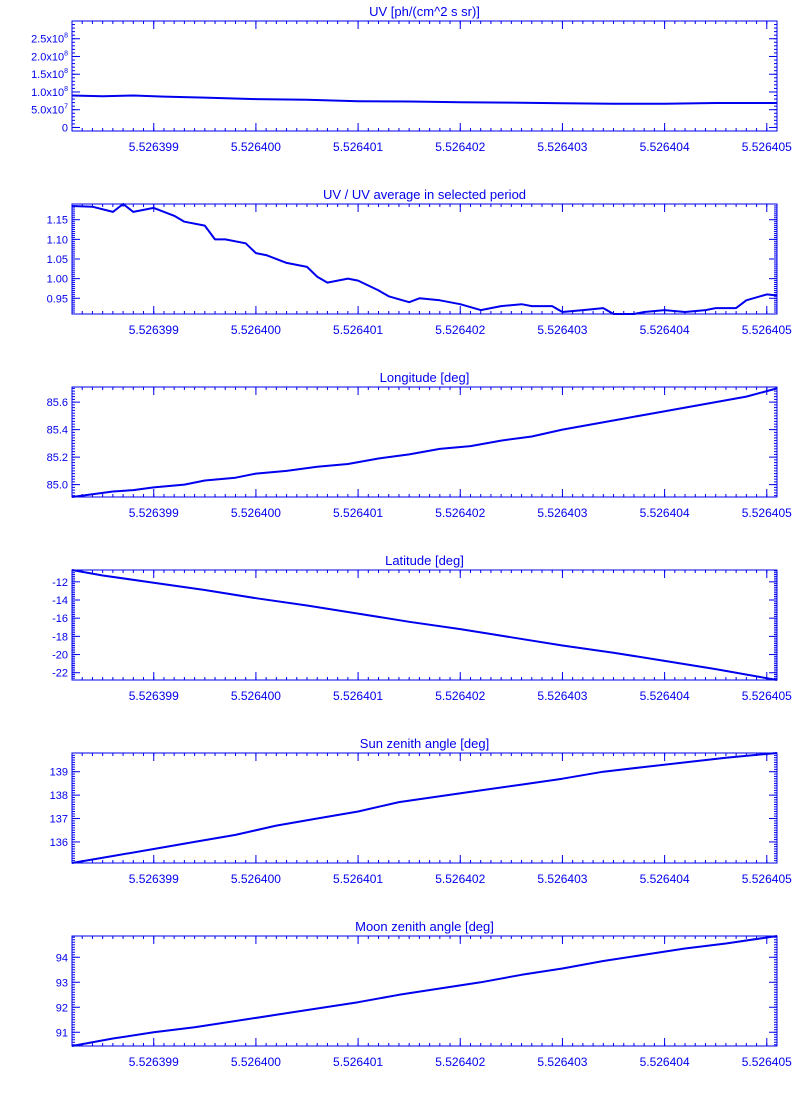 The image size is (800, 1100). What do you see at coordinates (60, 637) in the screenshot?
I see `y-tick-label: -18` at bounding box center [60, 637].